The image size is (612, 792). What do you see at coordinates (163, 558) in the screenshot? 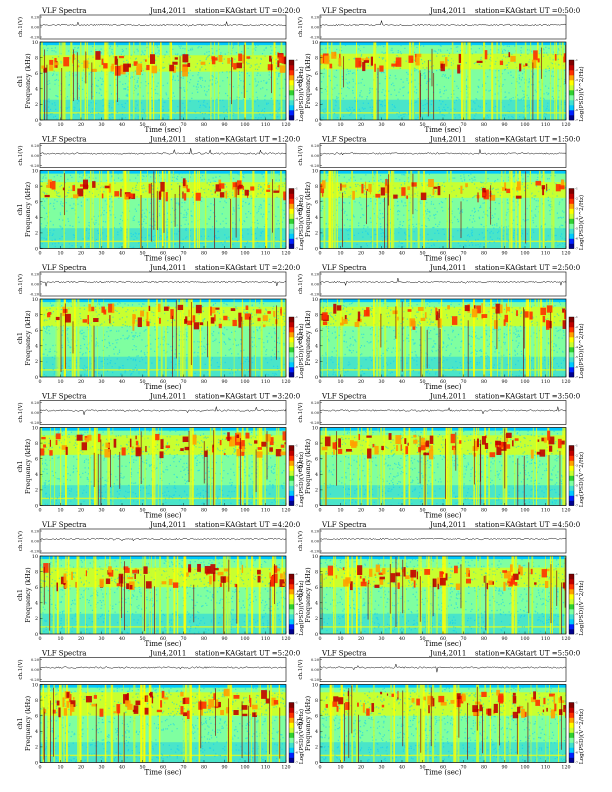
I see `spectrogram-top-band` at bounding box center [163, 558].